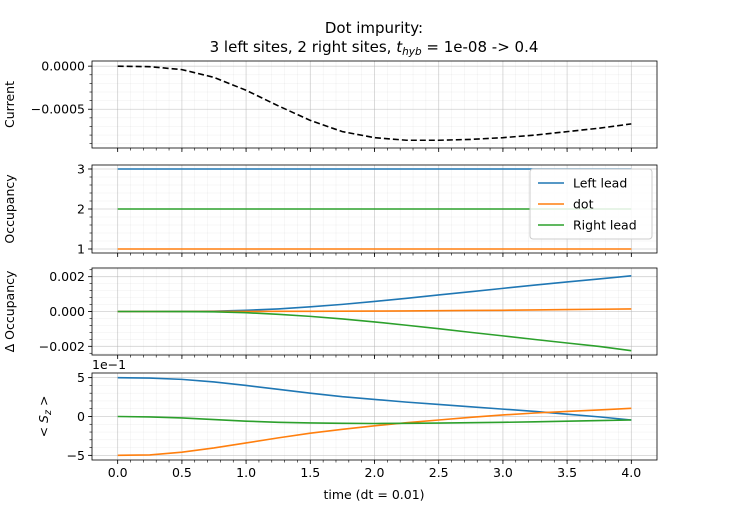 The image size is (730, 516). What do you see at coordinates (9, 104) in the screenshot?
I see `y-axis-label-current: Current` at bounding box center [9, 104].